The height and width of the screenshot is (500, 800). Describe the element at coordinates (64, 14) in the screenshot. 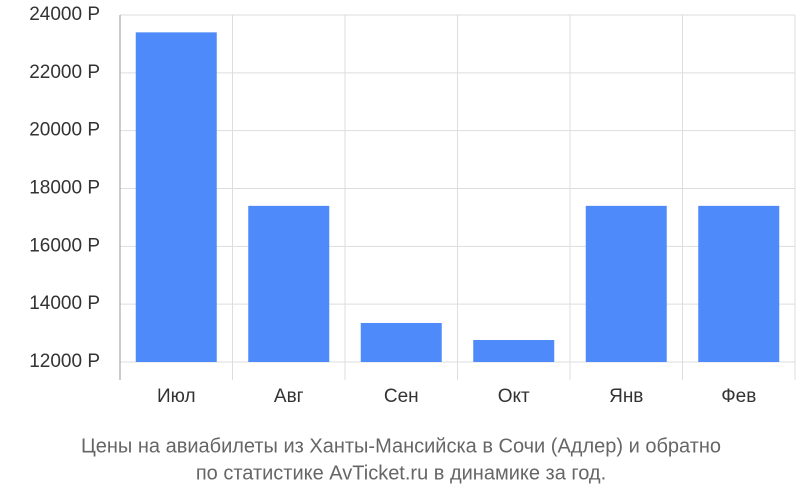

I see `y-tick-label: 24000 Р` at that location.